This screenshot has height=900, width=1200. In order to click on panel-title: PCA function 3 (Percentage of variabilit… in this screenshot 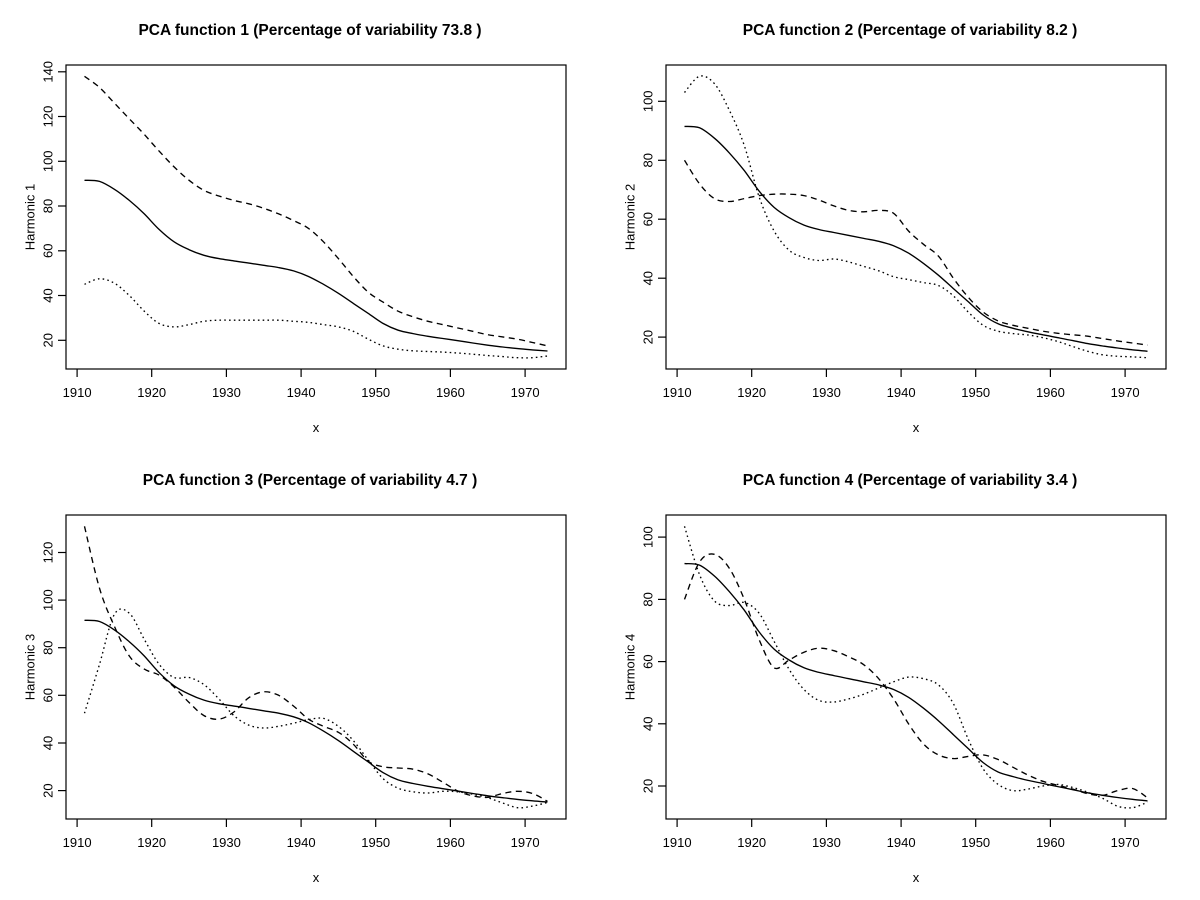, I will do `click(310, 480)`.